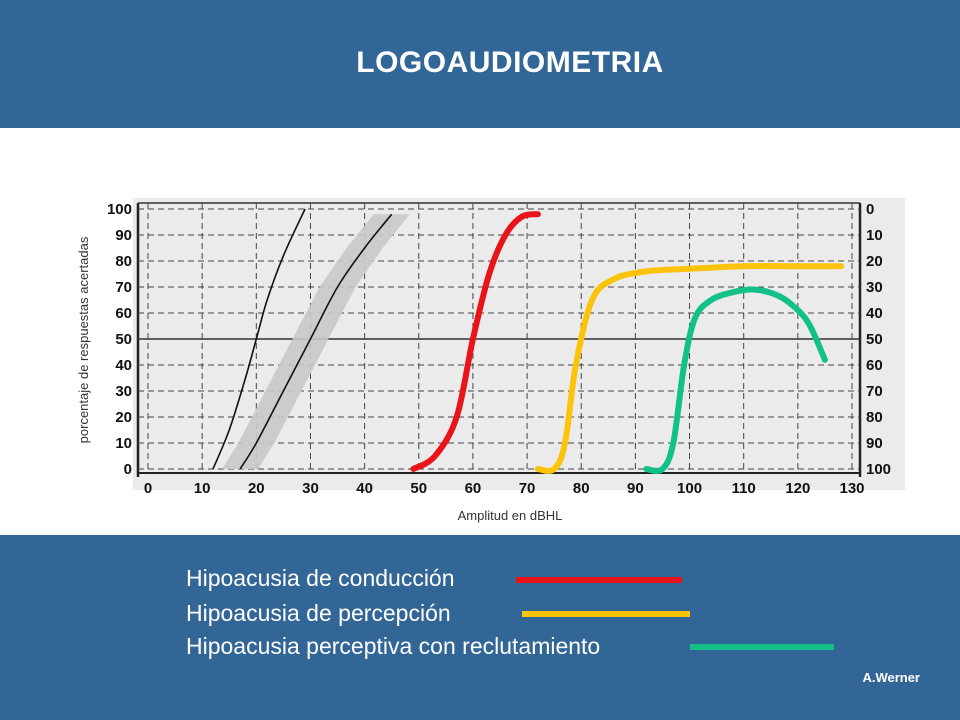 The width and height of the screenshot is (960, 720). Describe the element at coordinates (874, 443) in the screenshot. I see `y-tick-label-right: 90` at that location.